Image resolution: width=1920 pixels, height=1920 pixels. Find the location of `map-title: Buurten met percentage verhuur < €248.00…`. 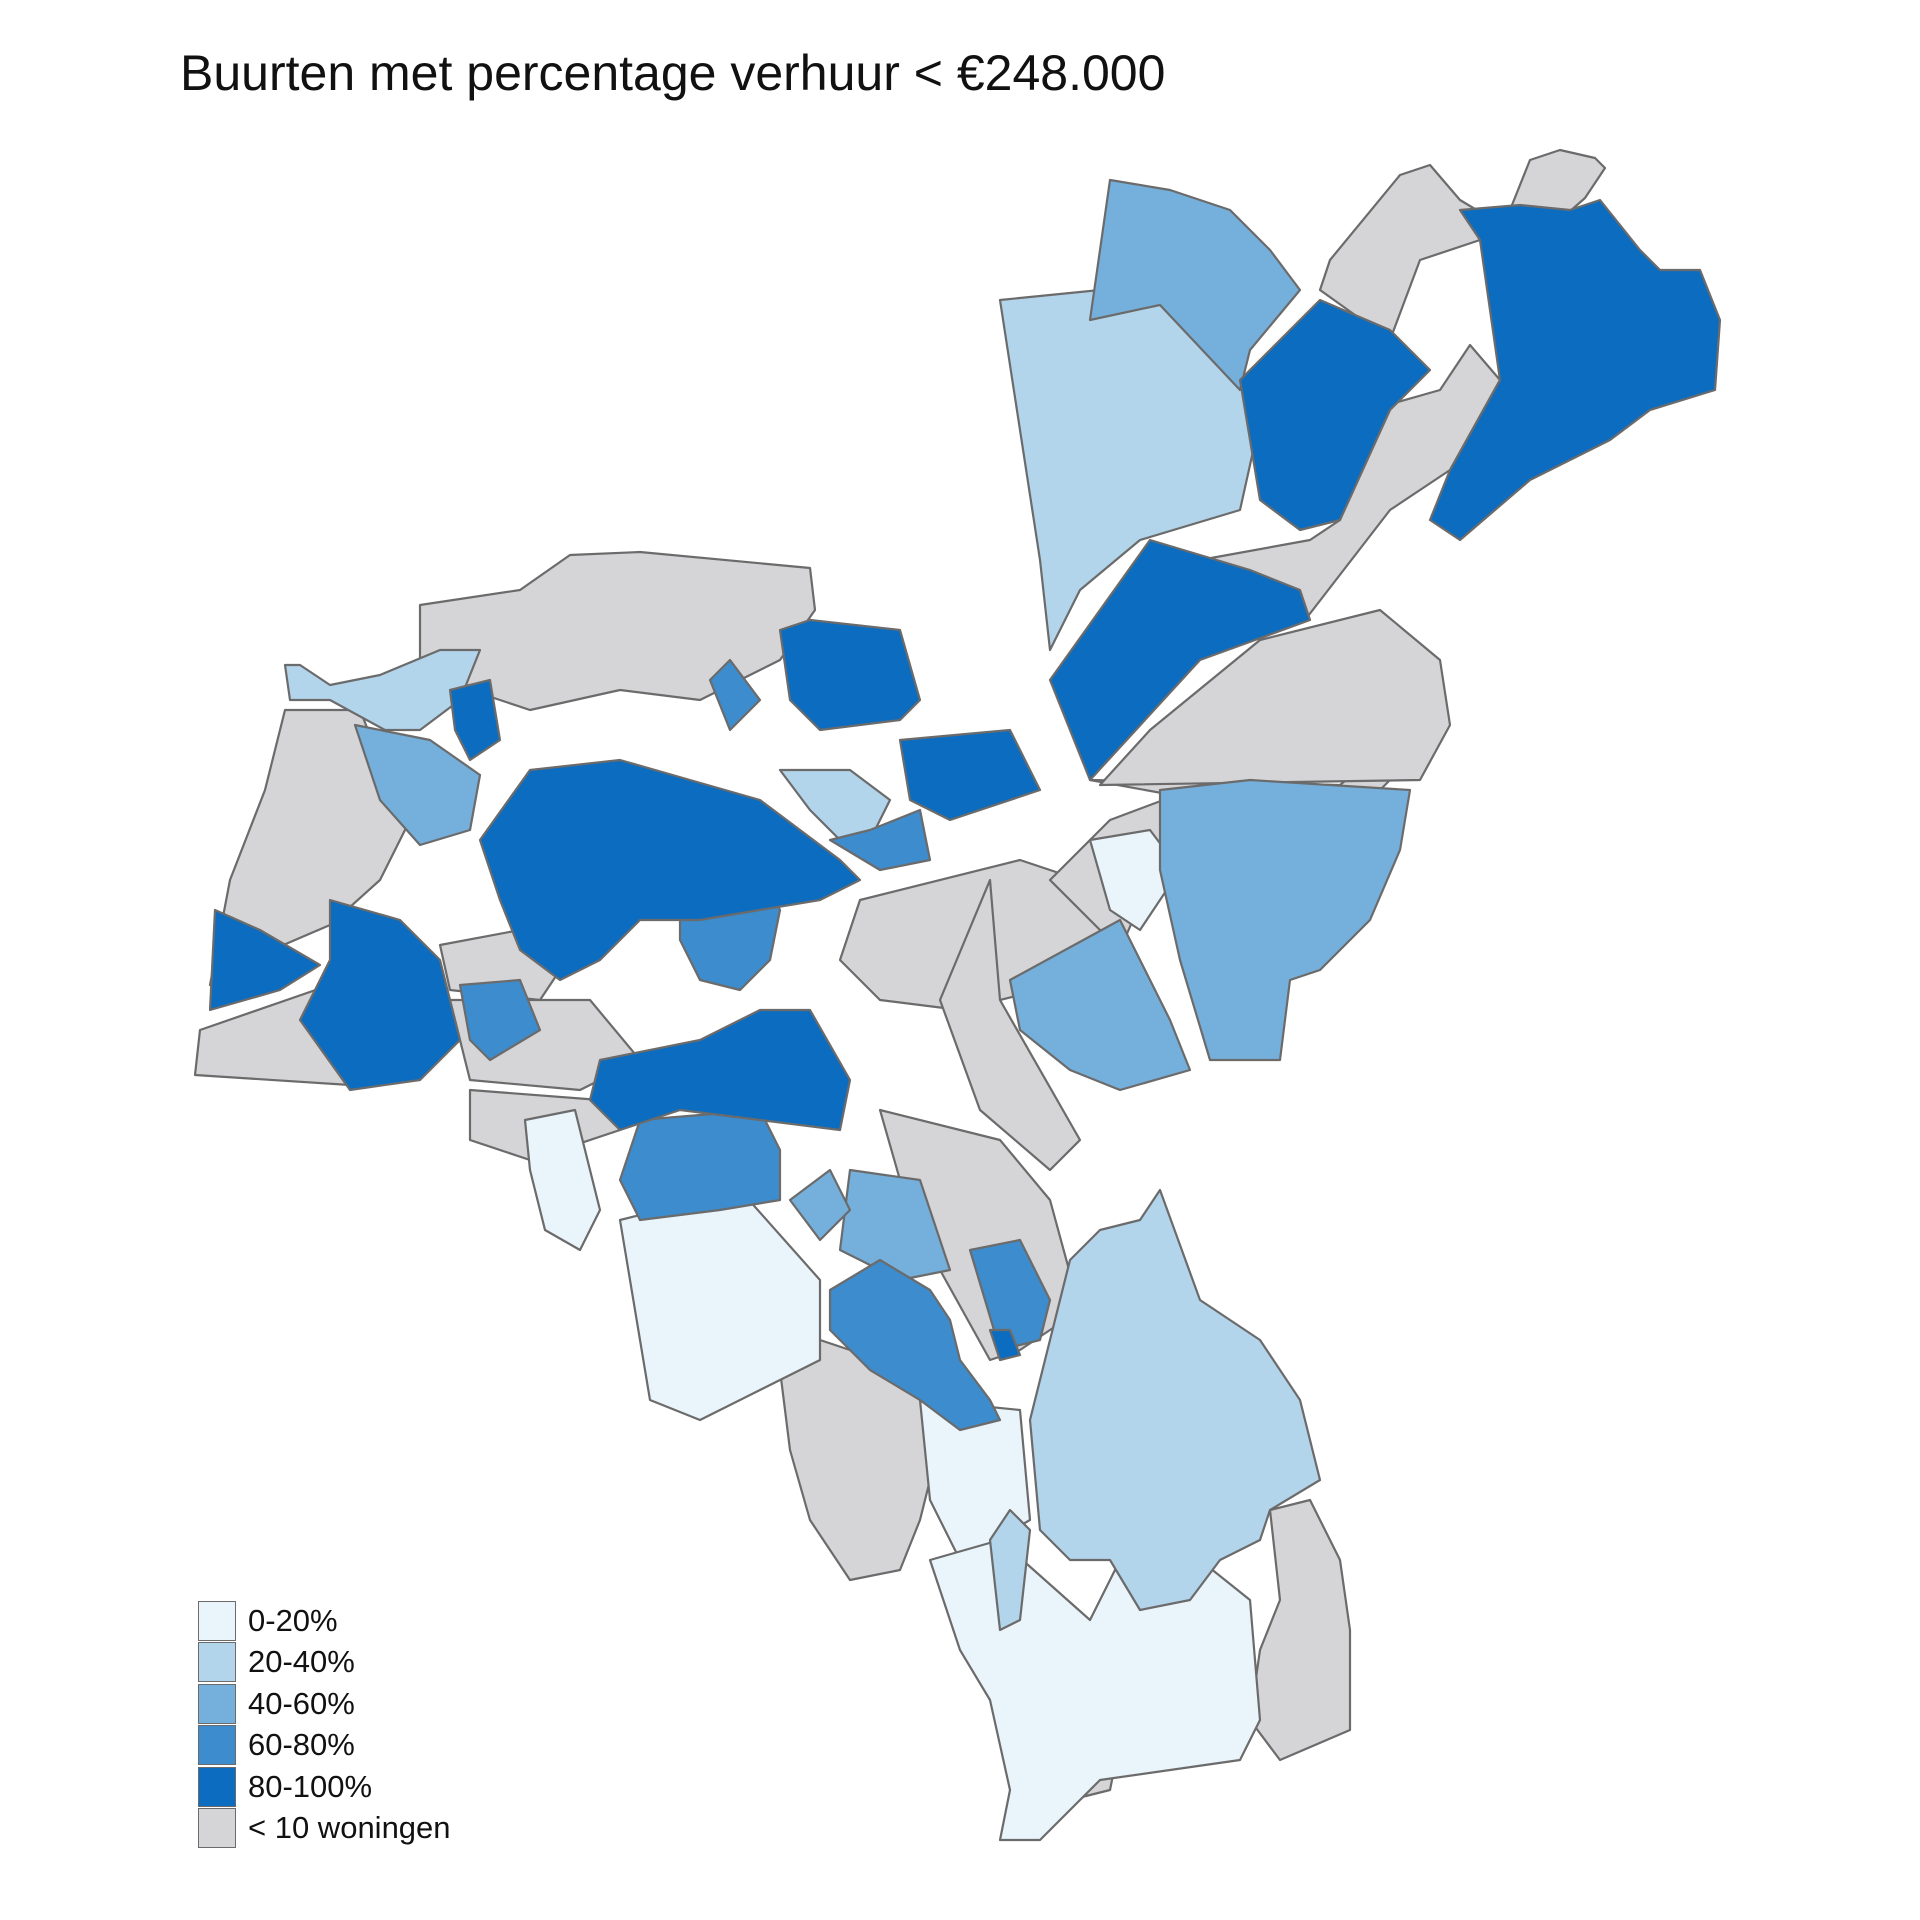

map-title: Buurten met percentage verhuur < €248.00… is located at coordinates (673, 73).